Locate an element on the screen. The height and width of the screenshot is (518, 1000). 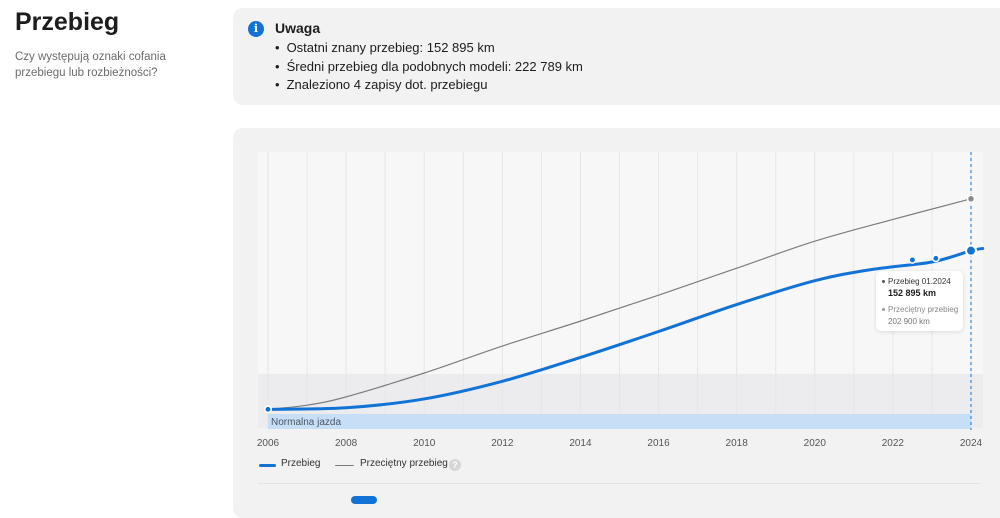
legend-label-average: Przeciętny przebieg is located at coordinates (404, 463).